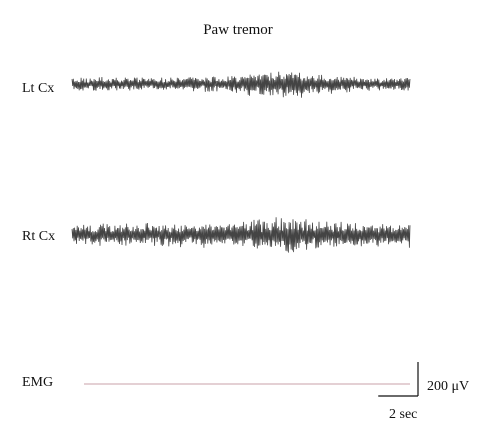 This screenshot has width=500, height=440. I want to click on chart-title: Paw tremor, so click(238, 30).